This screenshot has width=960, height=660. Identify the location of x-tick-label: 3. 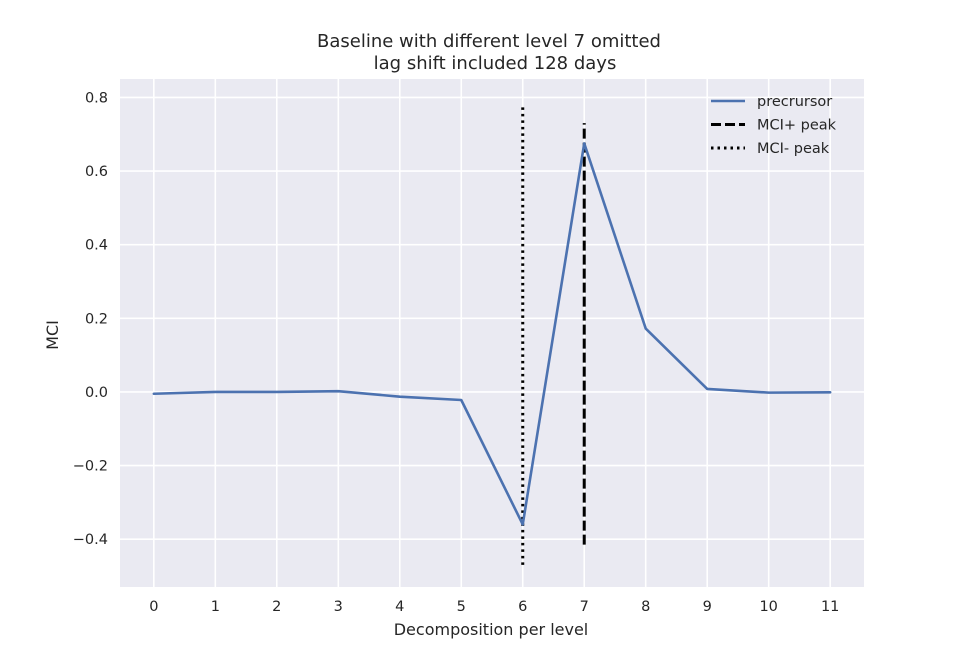
(338, 607).